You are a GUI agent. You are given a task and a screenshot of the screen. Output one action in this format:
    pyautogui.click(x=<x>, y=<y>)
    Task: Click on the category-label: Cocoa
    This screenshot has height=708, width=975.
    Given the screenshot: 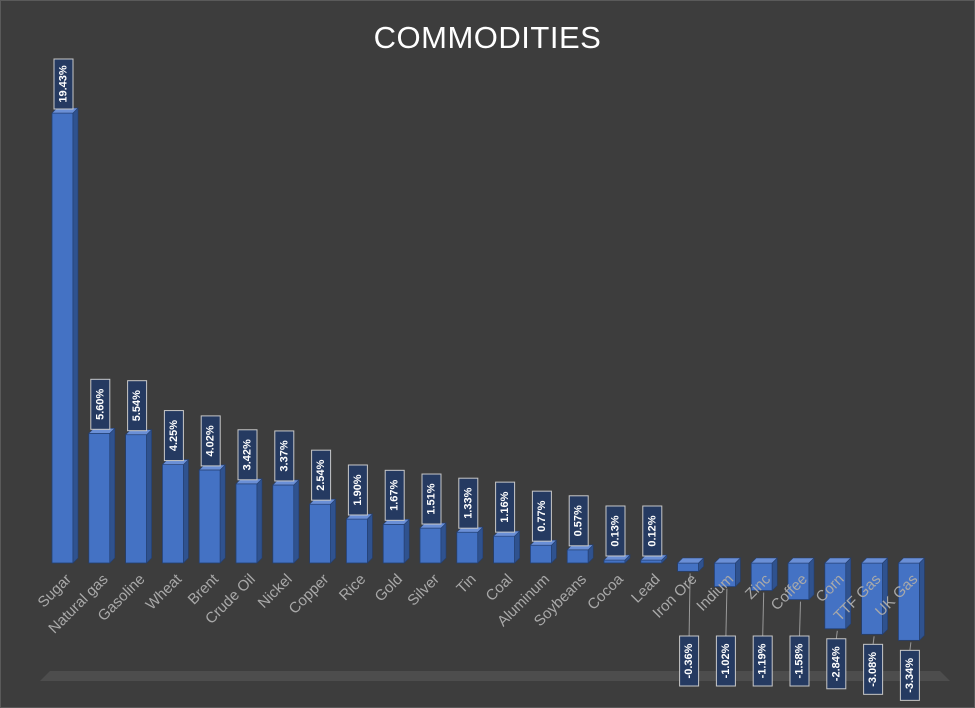 What is the action you would take?
    pyautogui.click(x=605, y=591)
    